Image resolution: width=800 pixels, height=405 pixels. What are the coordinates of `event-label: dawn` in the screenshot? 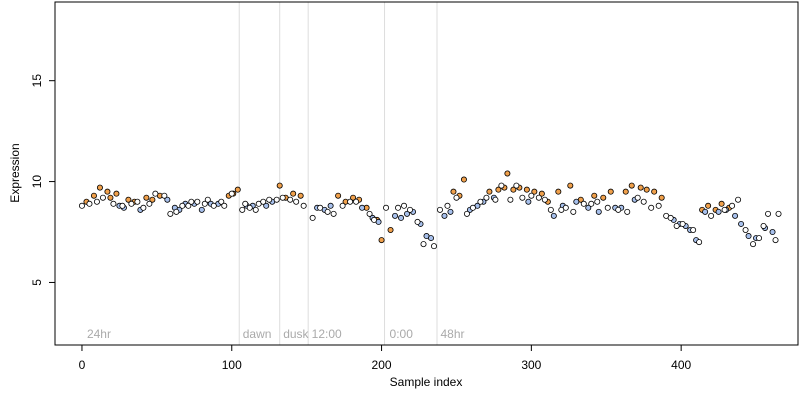 It's located at (257, 334).